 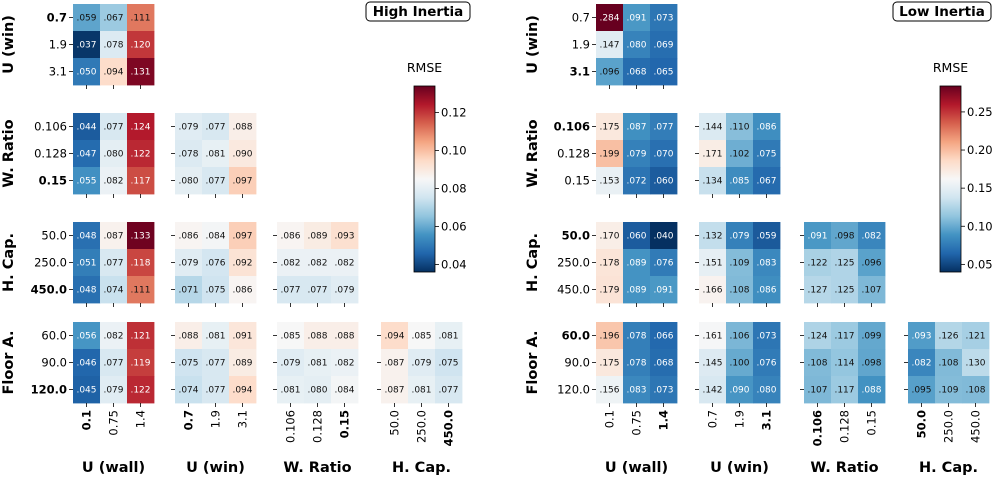 What do you see at coordinates (739, 364) in the screenshot?
I see `cell-value-label: .100` at bounding box center [739, 364].